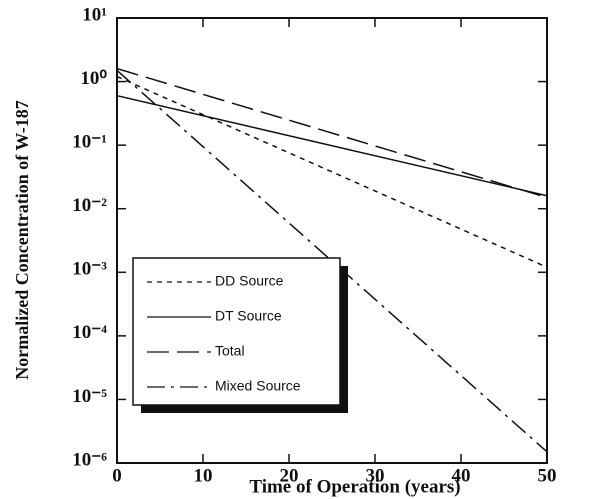 The width and height of the screenshot is (595, 499). What do you see at coordinates (117, 475) in the screenshot?
I see `x-tick-label: 0` at bounding box center [117, 475].